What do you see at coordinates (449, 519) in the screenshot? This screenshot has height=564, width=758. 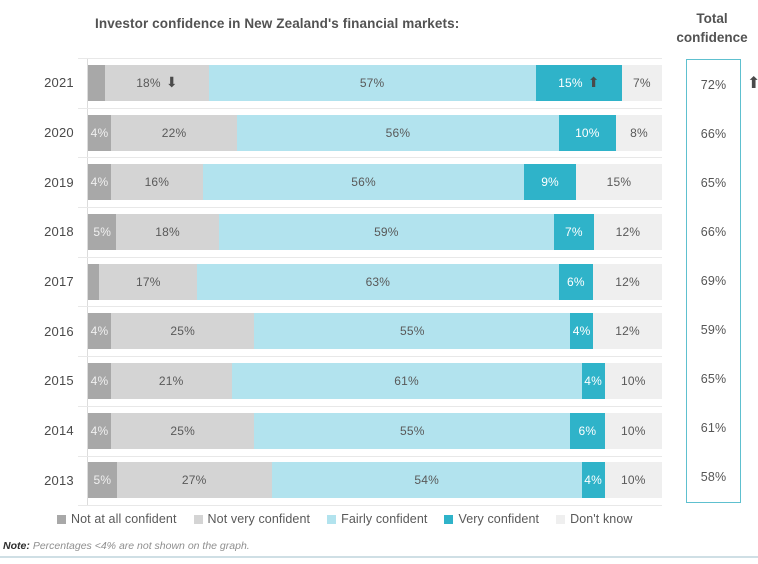 I see `legend-swatch-icon` at bounding box center [449, 519].